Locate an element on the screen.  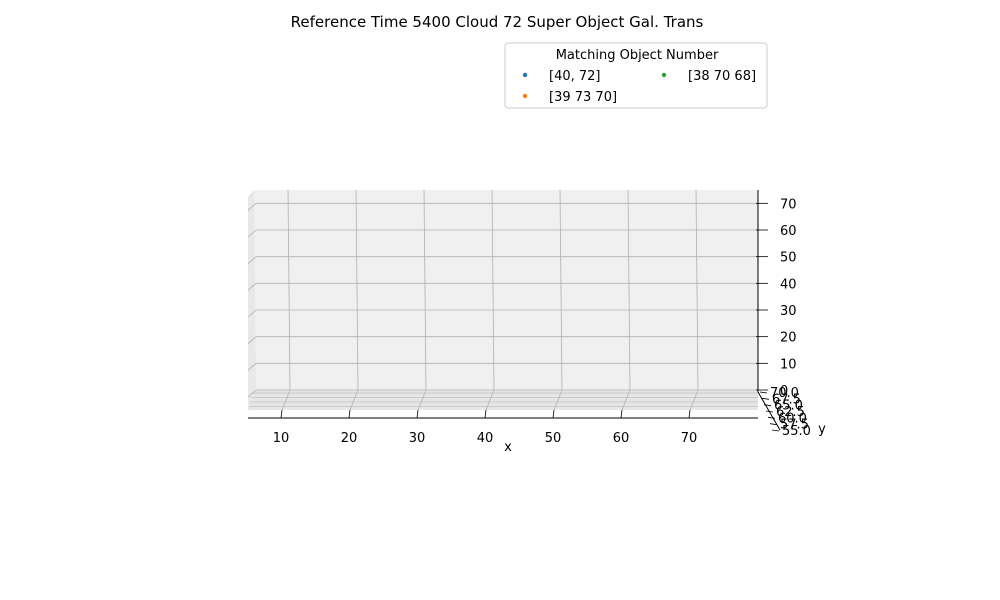
x-tick-label: 70 is located at coordinates (689, 438).